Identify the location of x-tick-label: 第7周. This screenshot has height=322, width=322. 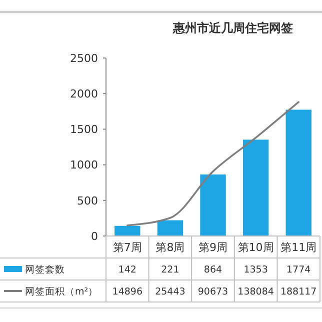
(127, 247).